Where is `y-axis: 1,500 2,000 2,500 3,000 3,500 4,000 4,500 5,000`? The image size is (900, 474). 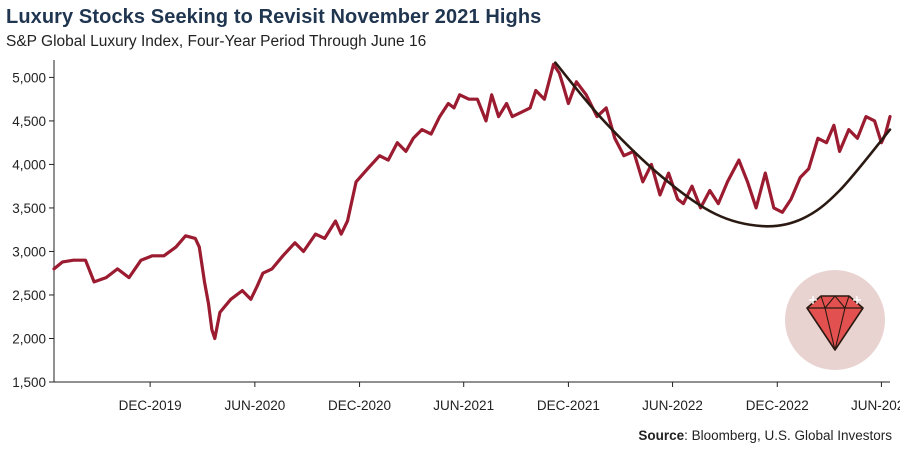
y-axis: 1,500 2,000 2,500 3,000 3,500 4,000 4,500 5,000 is located at coordinates (33, 225).